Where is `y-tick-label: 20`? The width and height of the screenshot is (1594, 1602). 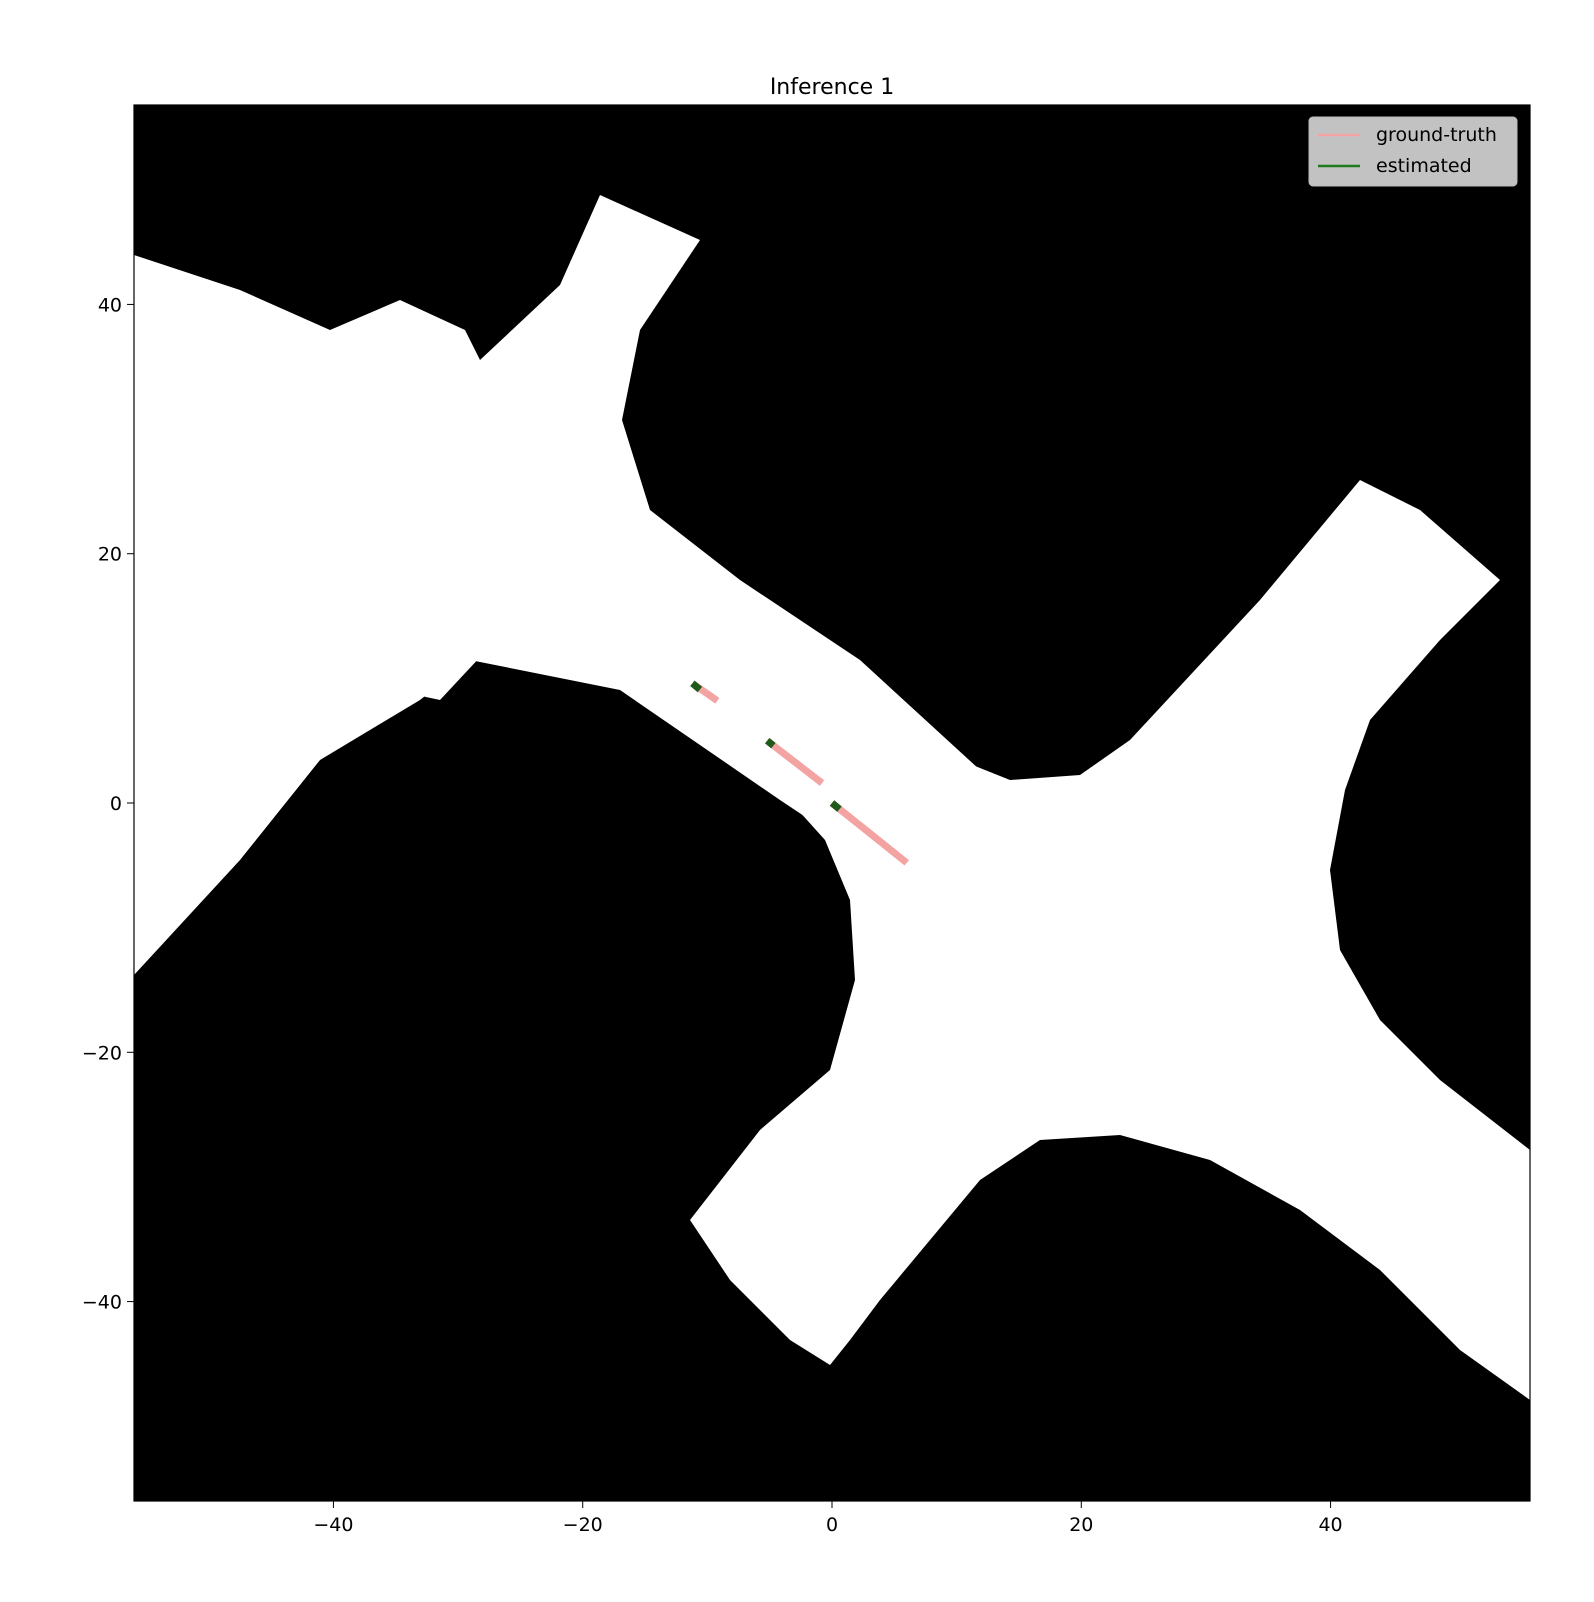
y-tick-label: 20 is located at coordinates (110, 555).